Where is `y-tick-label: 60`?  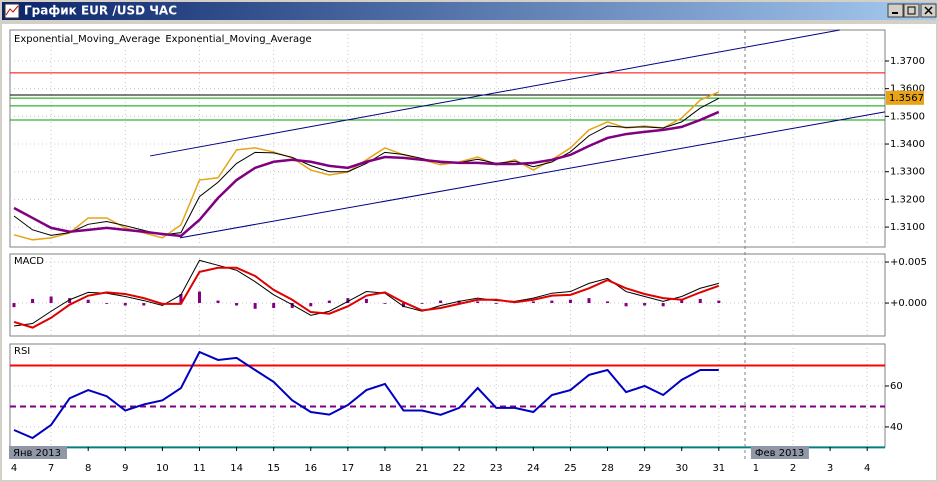
y-tick-label: 60 is located at coordinates (896, 386).